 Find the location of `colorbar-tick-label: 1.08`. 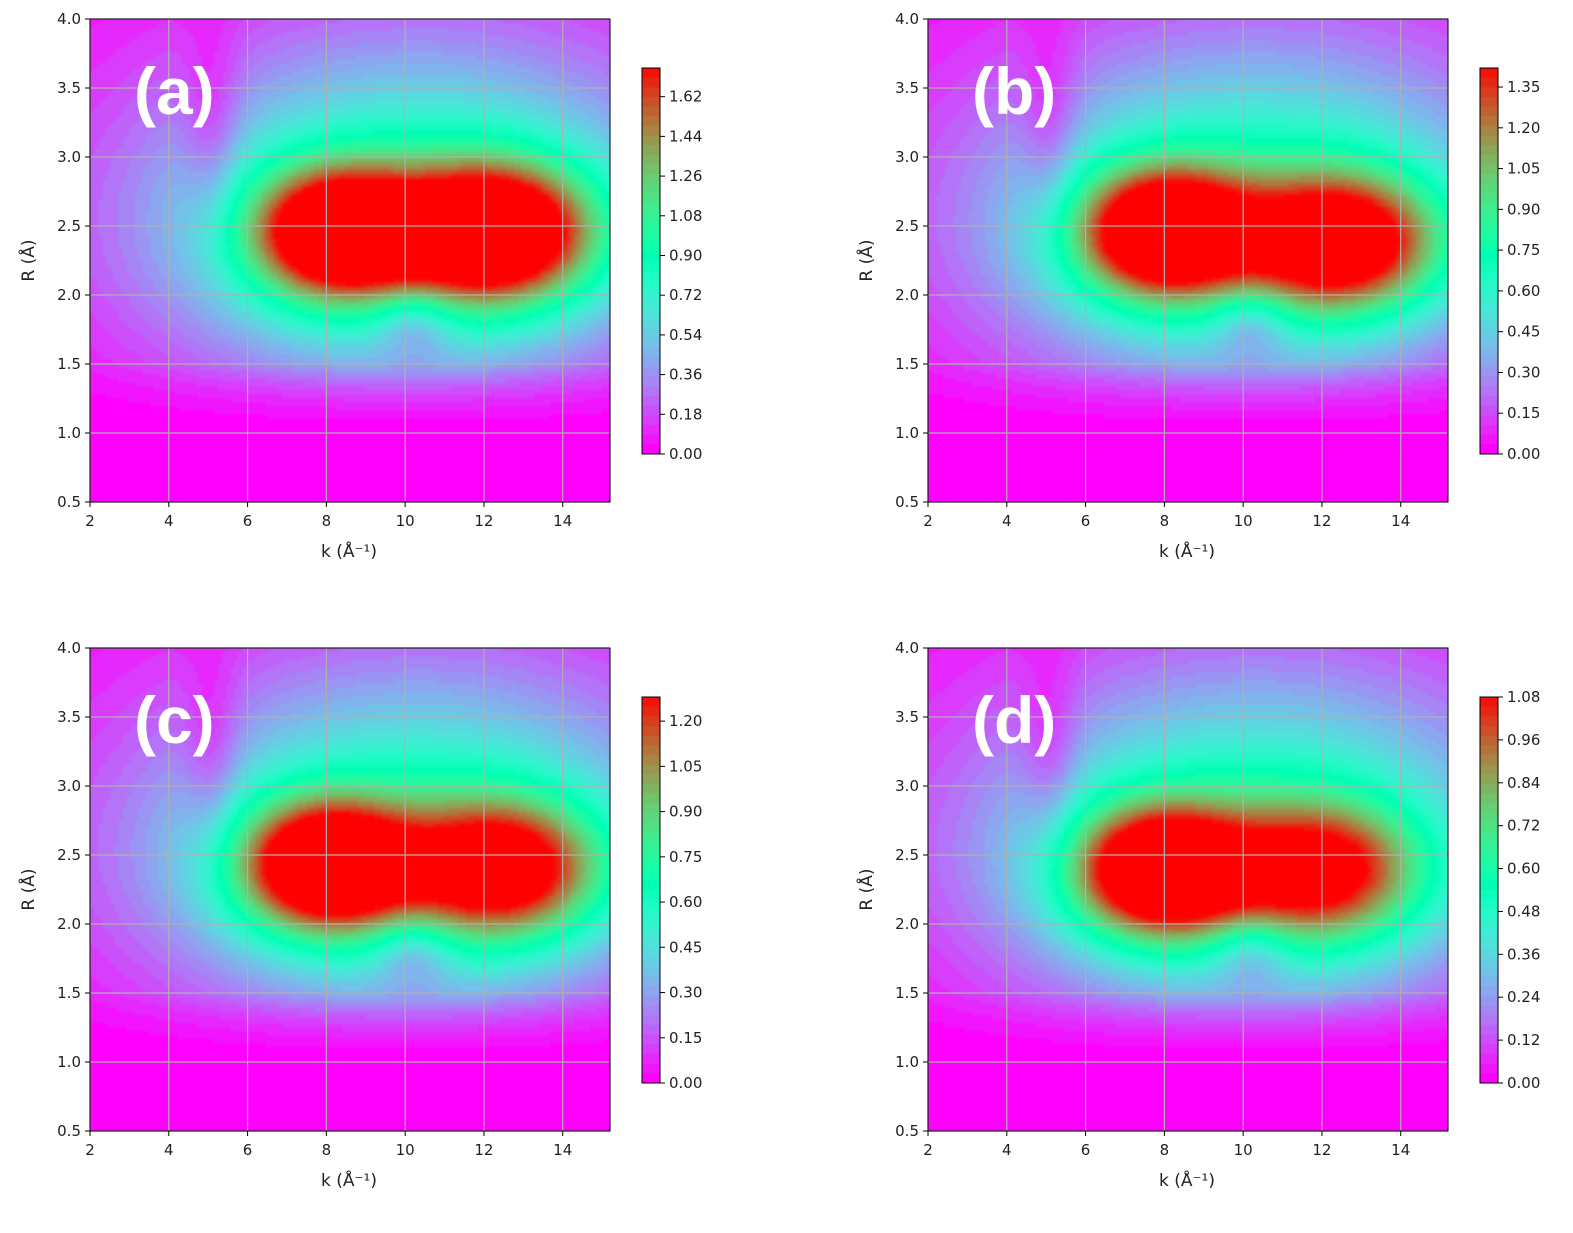

colorbar-tick-label: 1.08 is located at coordinates (685, 216).